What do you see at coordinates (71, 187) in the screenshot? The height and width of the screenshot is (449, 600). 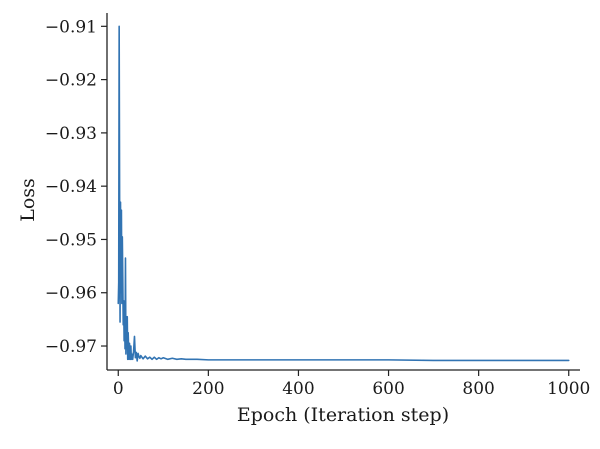 I see `y-tick-label: −0.94` at bounding box center [71, 187].